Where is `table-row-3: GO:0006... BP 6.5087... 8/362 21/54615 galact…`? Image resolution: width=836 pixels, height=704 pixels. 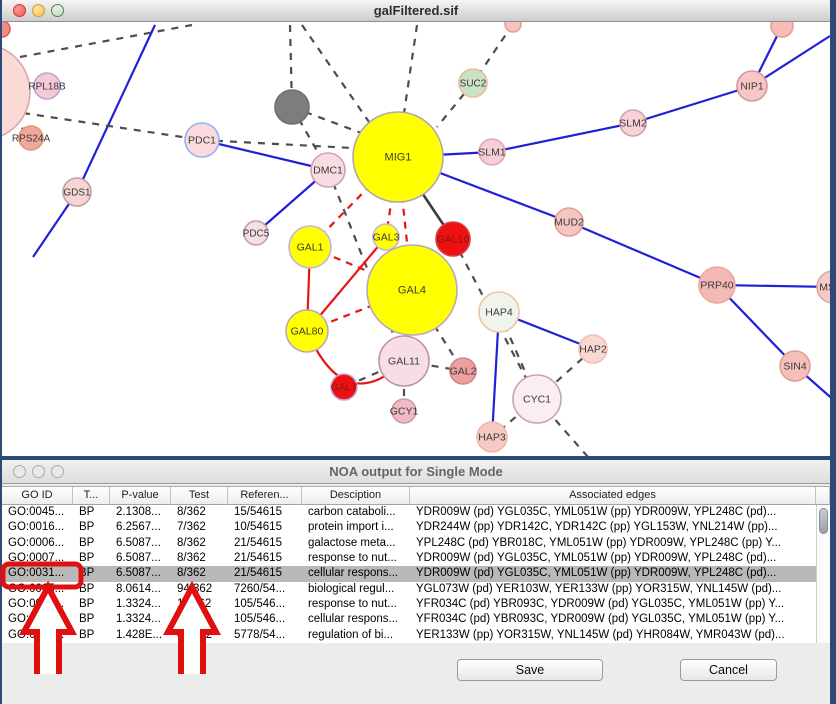
table-row-3: GO:0006... BP 6.5087... 8/362 21/54615 galact… is located at coordinates (409, 543).